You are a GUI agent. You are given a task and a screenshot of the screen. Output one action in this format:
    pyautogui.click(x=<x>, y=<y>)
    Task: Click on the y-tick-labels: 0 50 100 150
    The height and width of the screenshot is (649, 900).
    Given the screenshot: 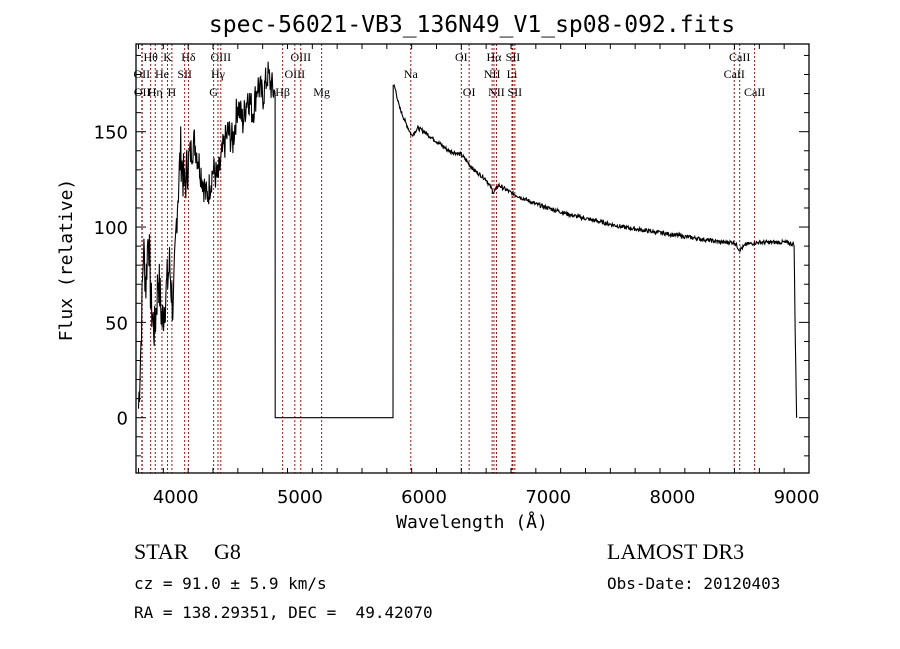 What is the action you would take?
    pyautogui.click(x=111, y=276)
    